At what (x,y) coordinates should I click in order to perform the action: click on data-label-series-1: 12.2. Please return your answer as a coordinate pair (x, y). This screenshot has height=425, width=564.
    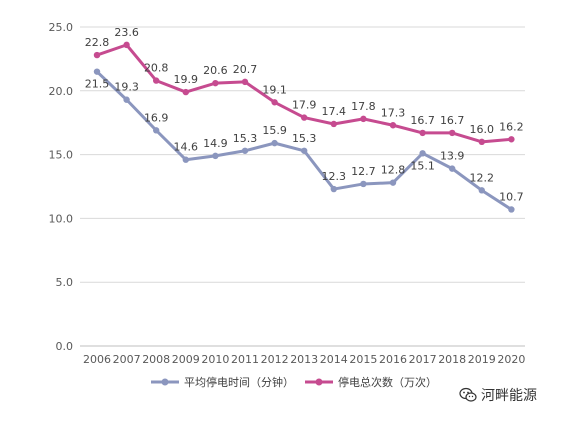
    Looking at the image, I should click on (482, 177).